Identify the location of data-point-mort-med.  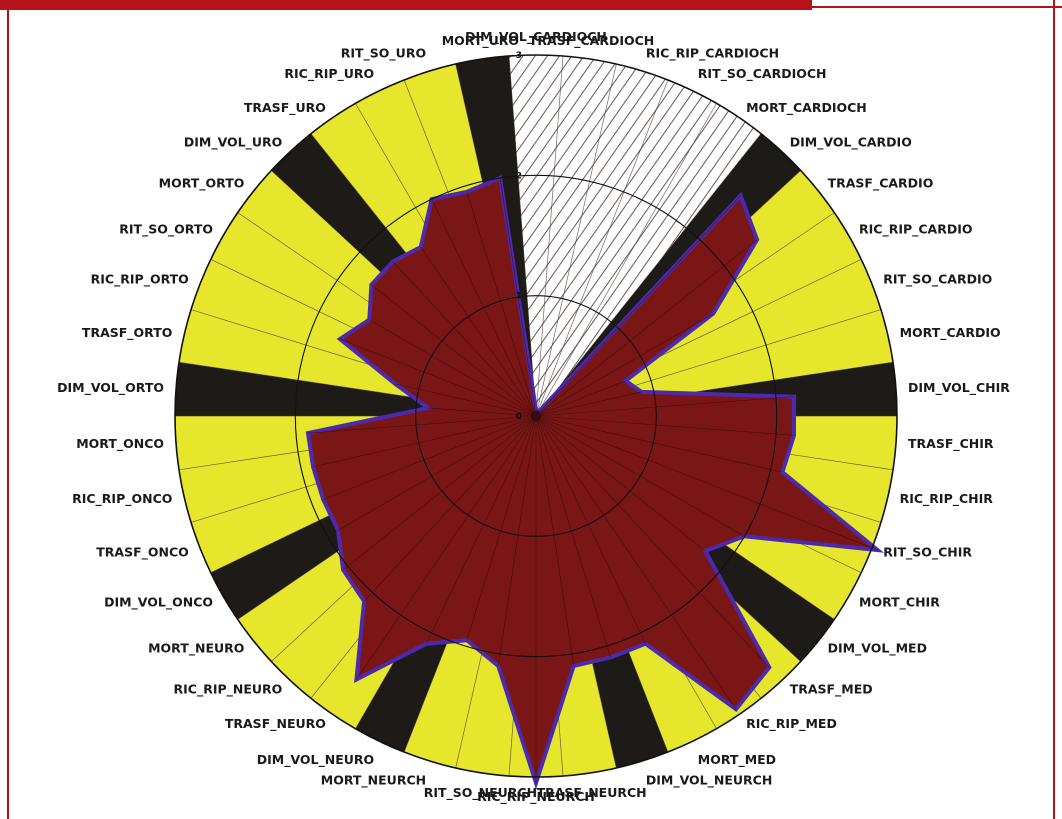
(590, 529).